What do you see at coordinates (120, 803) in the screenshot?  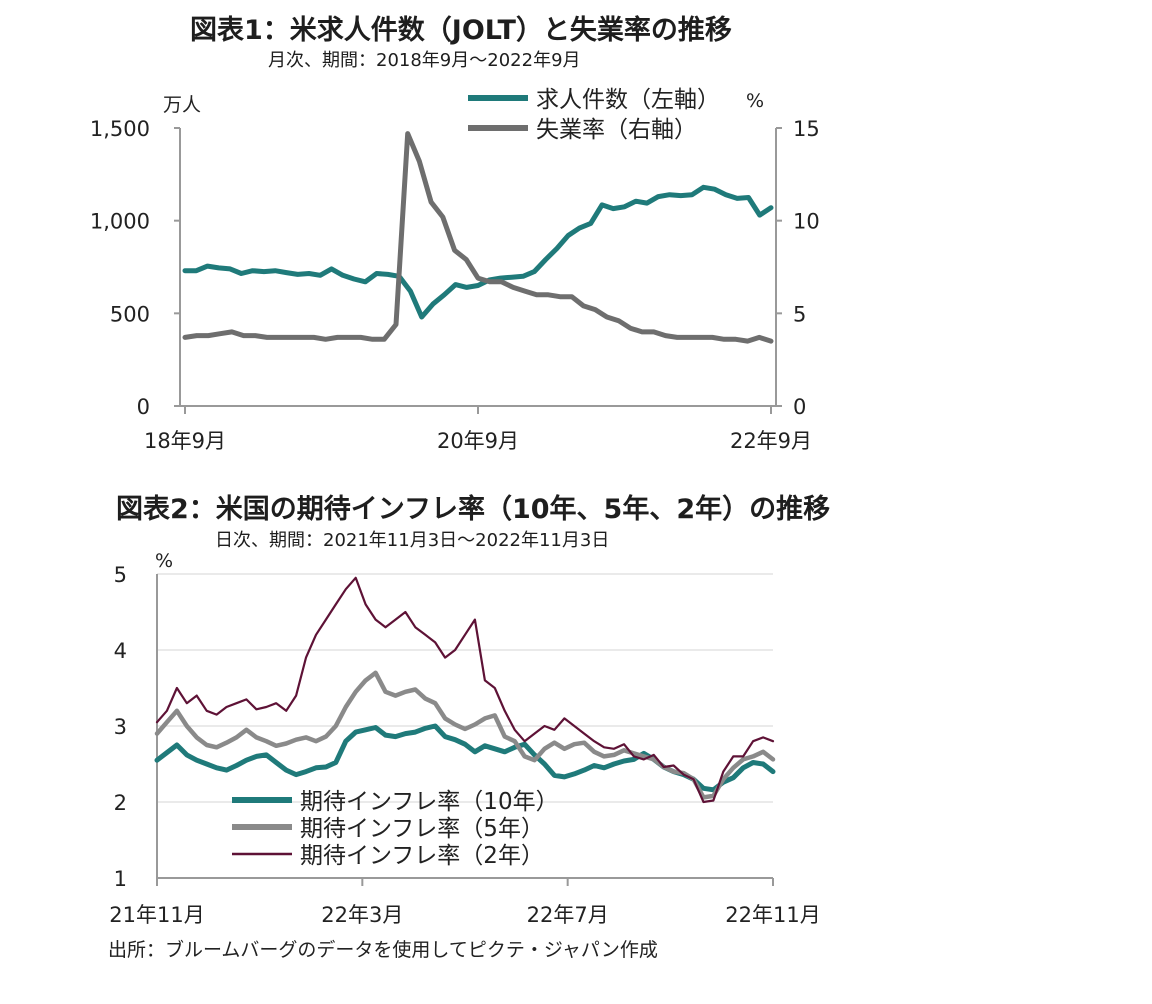 I see `chart2-y-tick-label: 2` at bounding box center [120, 803].